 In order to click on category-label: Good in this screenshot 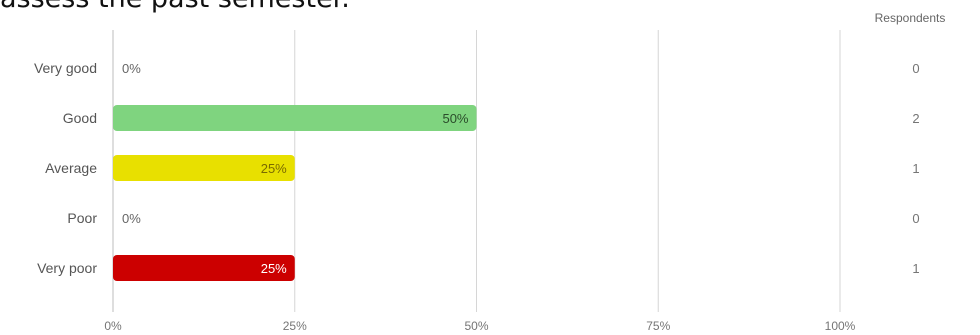, I will do `click(80, 118)`.